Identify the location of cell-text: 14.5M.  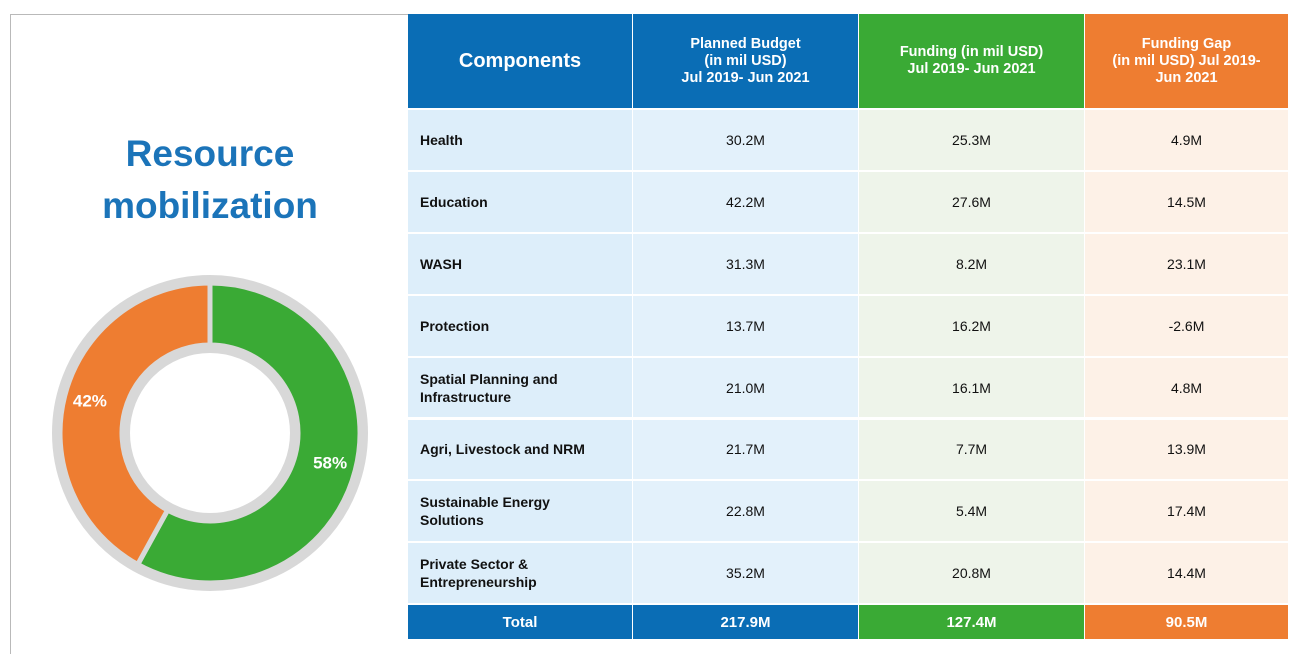
(1186, 201).